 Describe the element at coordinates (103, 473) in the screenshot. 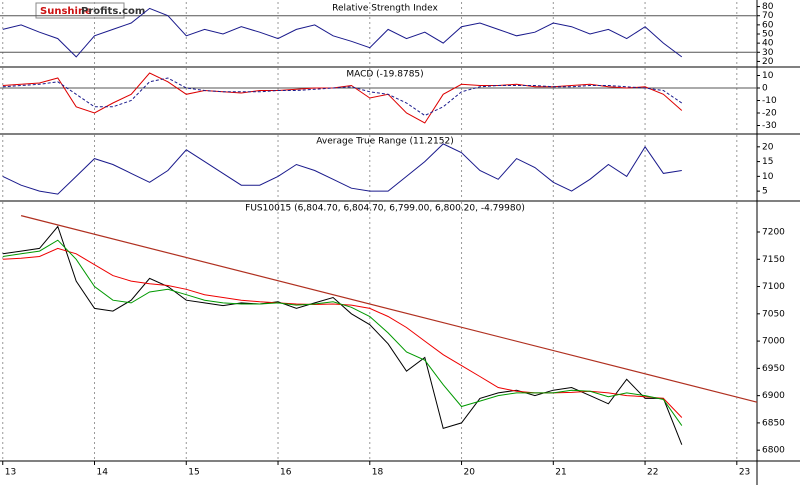

I see `x-tick-label: 14` at that location.